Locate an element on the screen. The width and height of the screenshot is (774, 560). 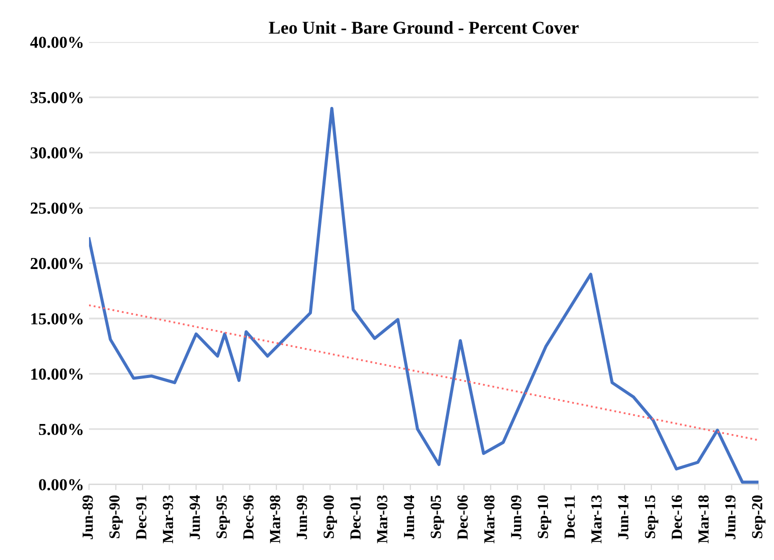
y-tick-label: 15.00% is located at coordinates (57, 319).